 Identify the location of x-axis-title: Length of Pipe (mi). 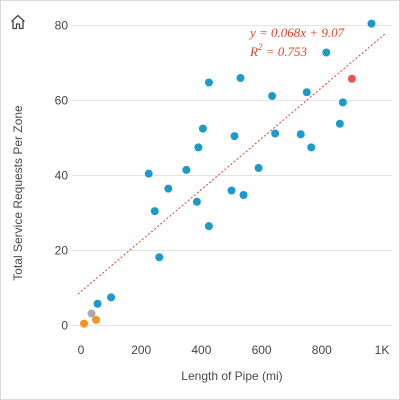
(231, 376).